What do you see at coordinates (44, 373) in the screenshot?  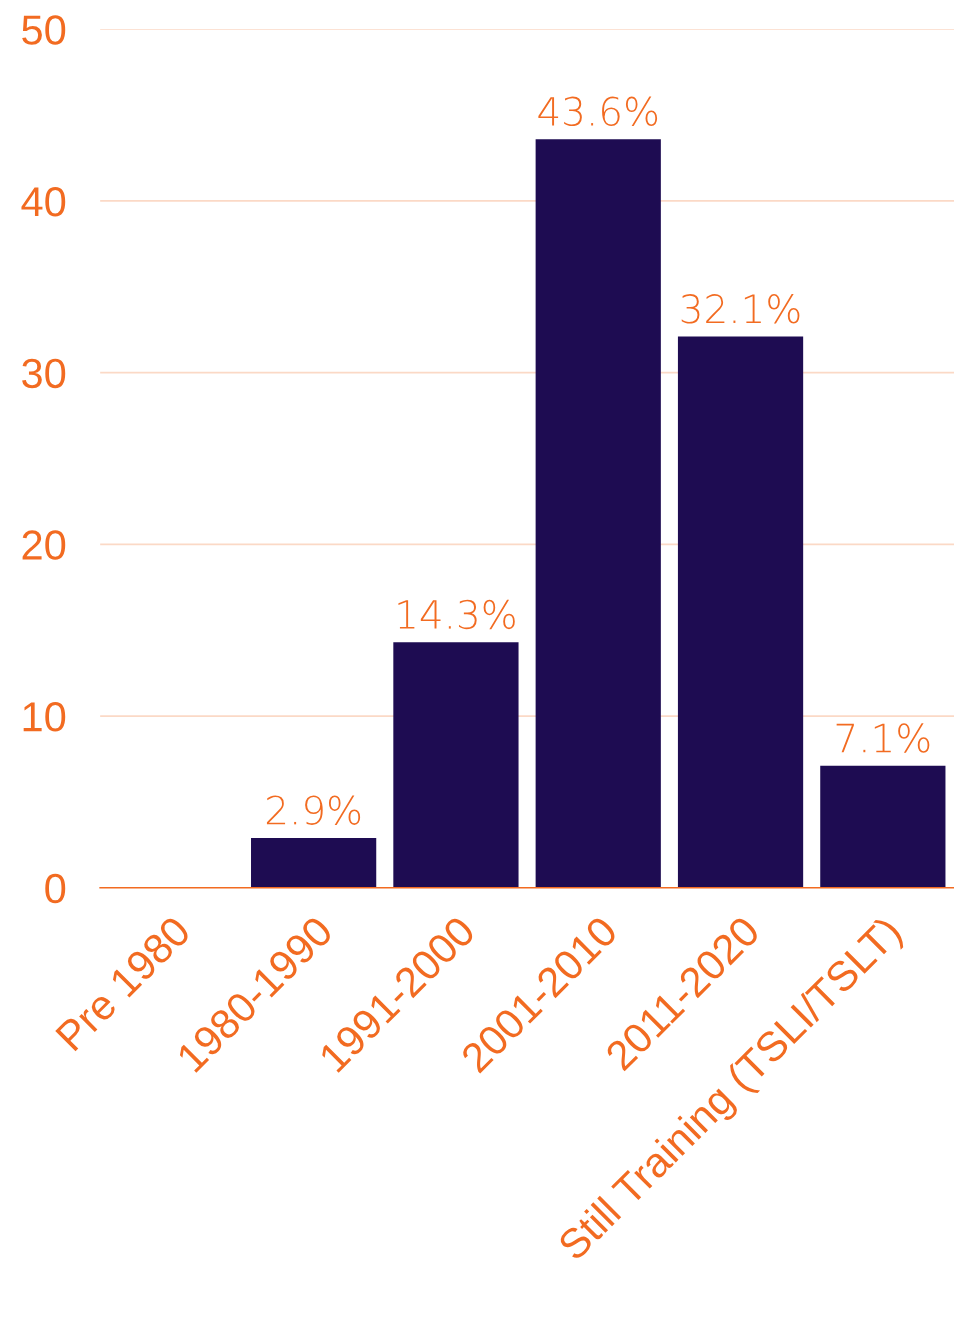 I see `y-tick-label: 30` at bounding box center [44, 373].